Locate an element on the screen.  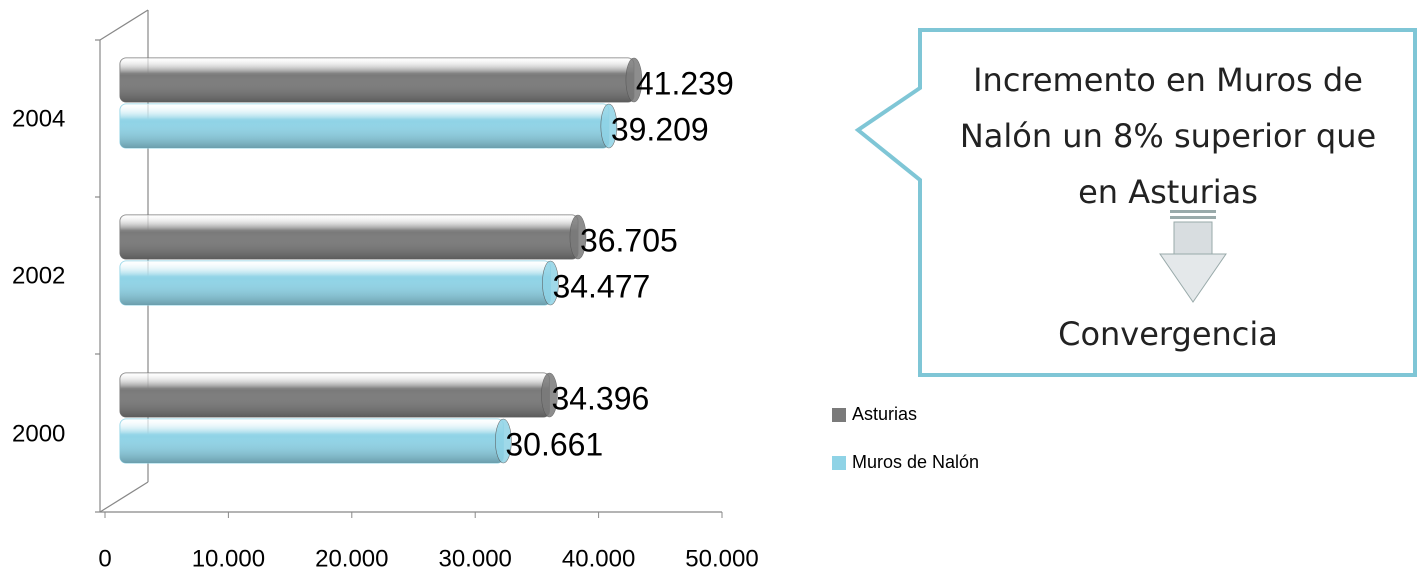
value-label: 30.661 is located at coordinates (554, 444).